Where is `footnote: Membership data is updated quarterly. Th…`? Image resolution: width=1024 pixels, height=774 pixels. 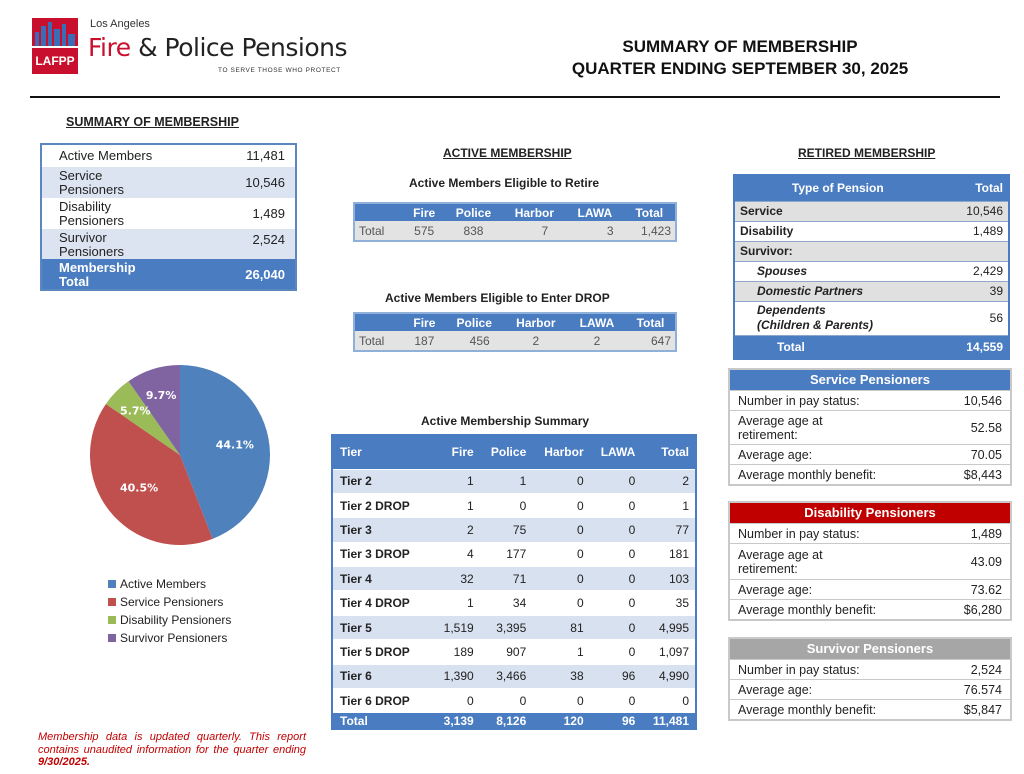 footnote: Membership data is updated quarterly. Th… is located at coordinates (172, 750).